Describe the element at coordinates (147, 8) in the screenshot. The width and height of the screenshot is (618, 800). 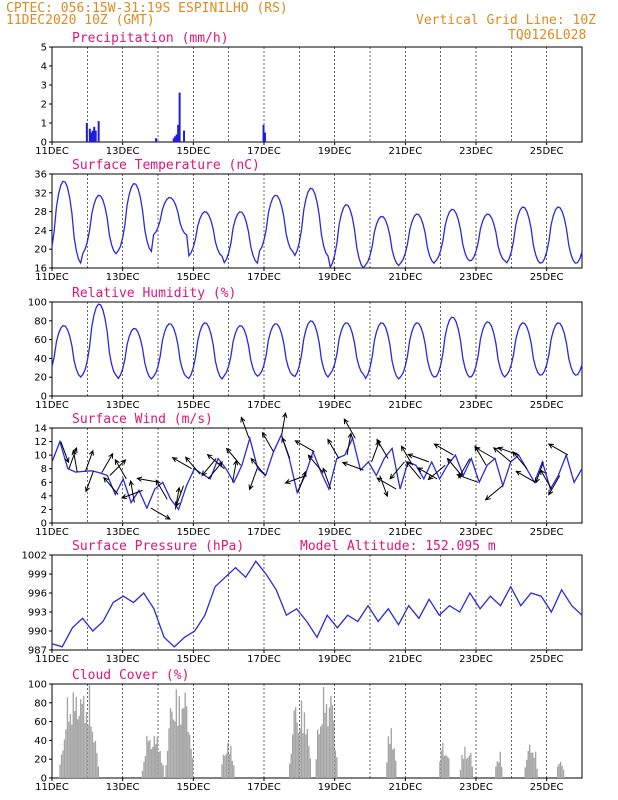
I see `header-title: CPTEC: 056:15W-31:19S ESPINILHO (RS)` at that location.